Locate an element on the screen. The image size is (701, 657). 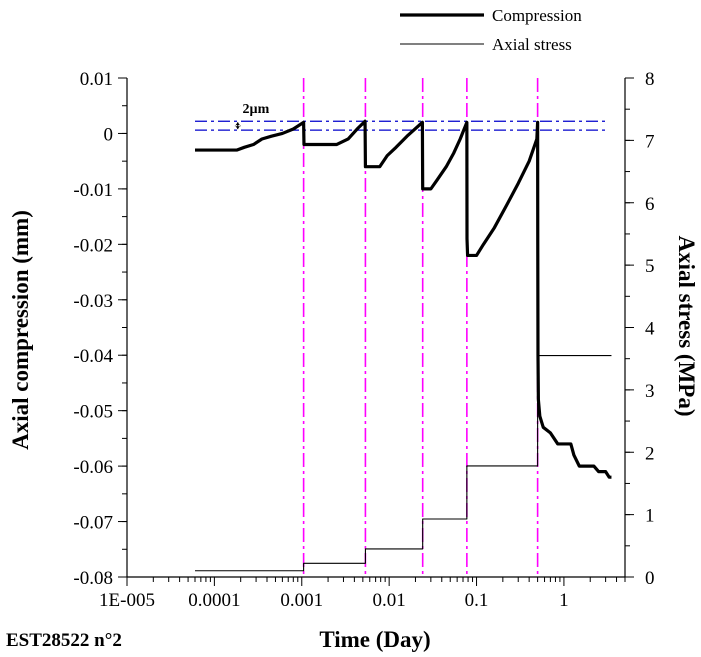
x-axis-title: Time (Day) is located at coordinates (374, 639).